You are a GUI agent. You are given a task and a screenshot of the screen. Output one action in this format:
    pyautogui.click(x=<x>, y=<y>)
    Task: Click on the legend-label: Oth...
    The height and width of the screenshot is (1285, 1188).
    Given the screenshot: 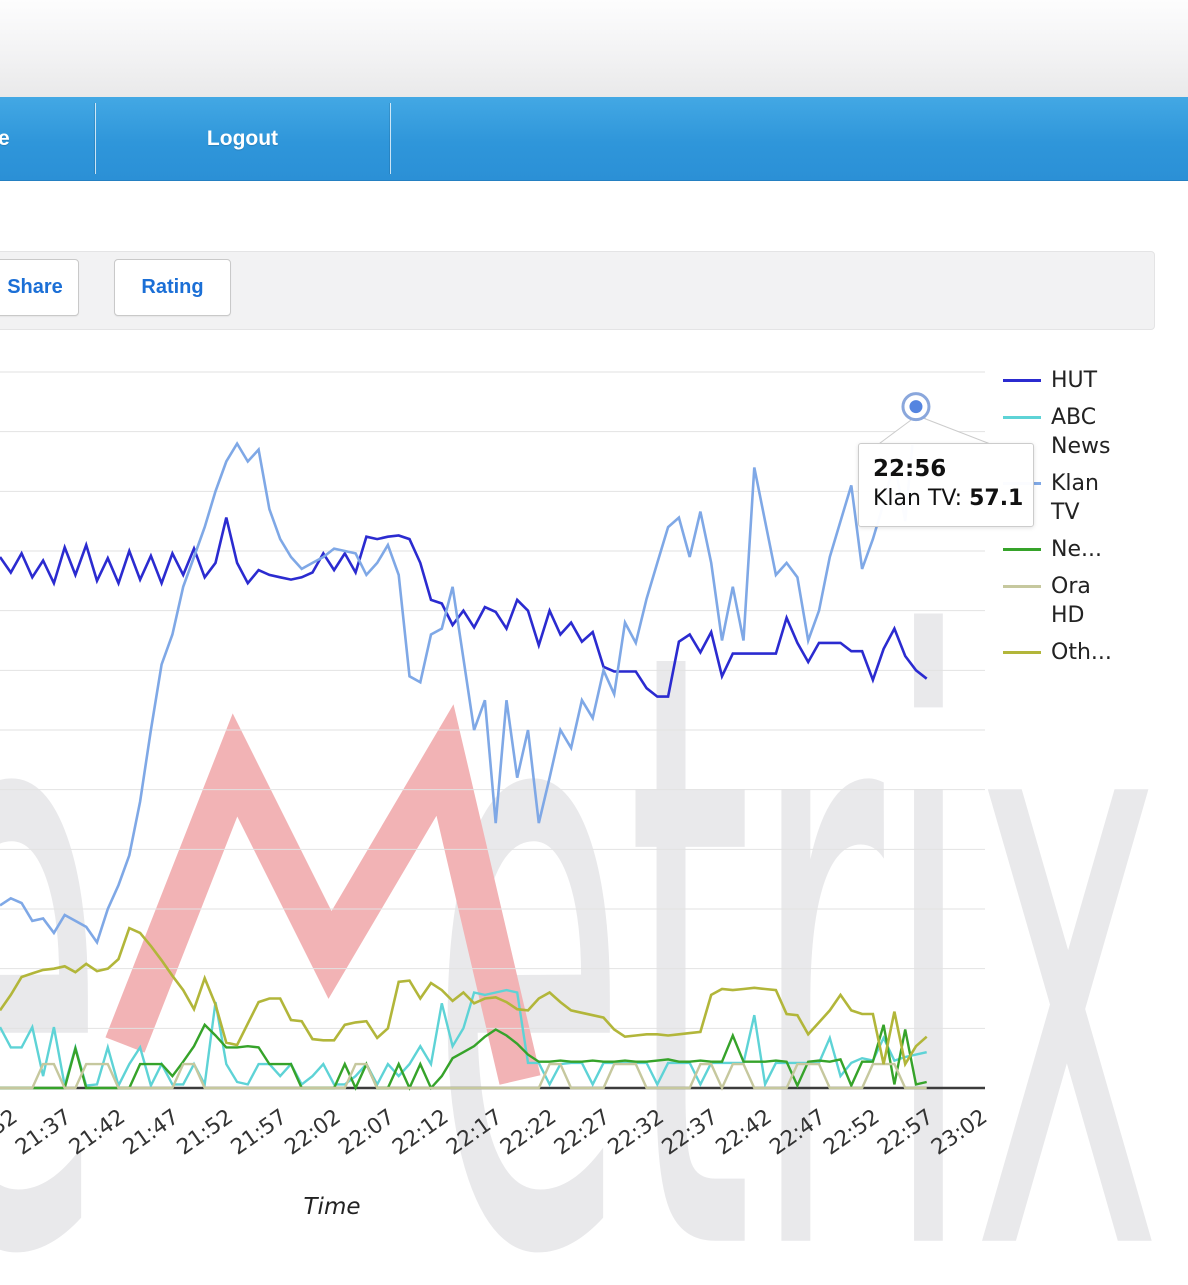 What is the action you would take?
    pyautogui.click(x=1081, y=652)
    